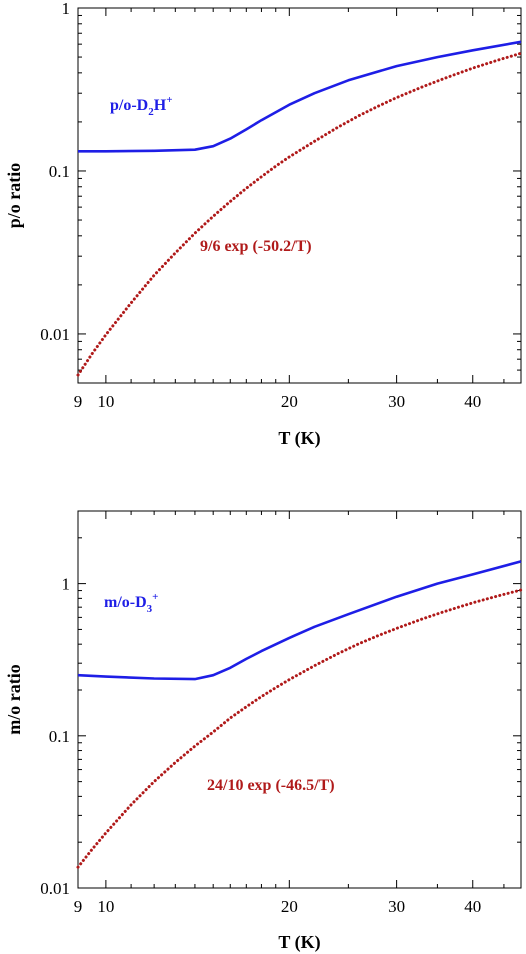 Image resolution: width=526 pixels, height=954 pixels. What do you see at coordinates (131, 603) in the screenshot?
I see `series-annotation: m/o-D3+` at bounding box center [131, 603].